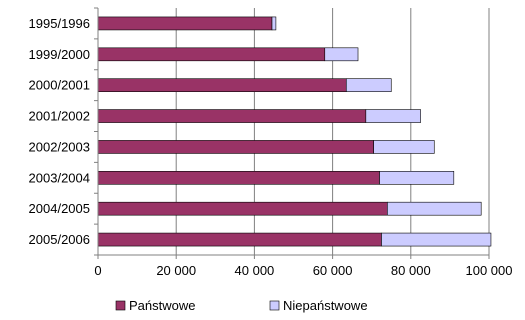 The height and width of the screenshot is (320, 525). I want to click on legend-swatch-panstwowe, so click(120, 305).